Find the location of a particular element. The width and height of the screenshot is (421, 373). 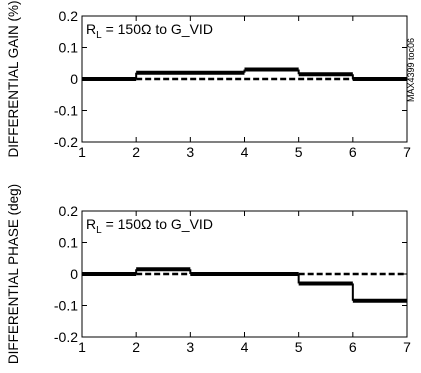

y-axis-label: DIFFERENTIAL GAIN (%) is located at coordinates (13, 78).